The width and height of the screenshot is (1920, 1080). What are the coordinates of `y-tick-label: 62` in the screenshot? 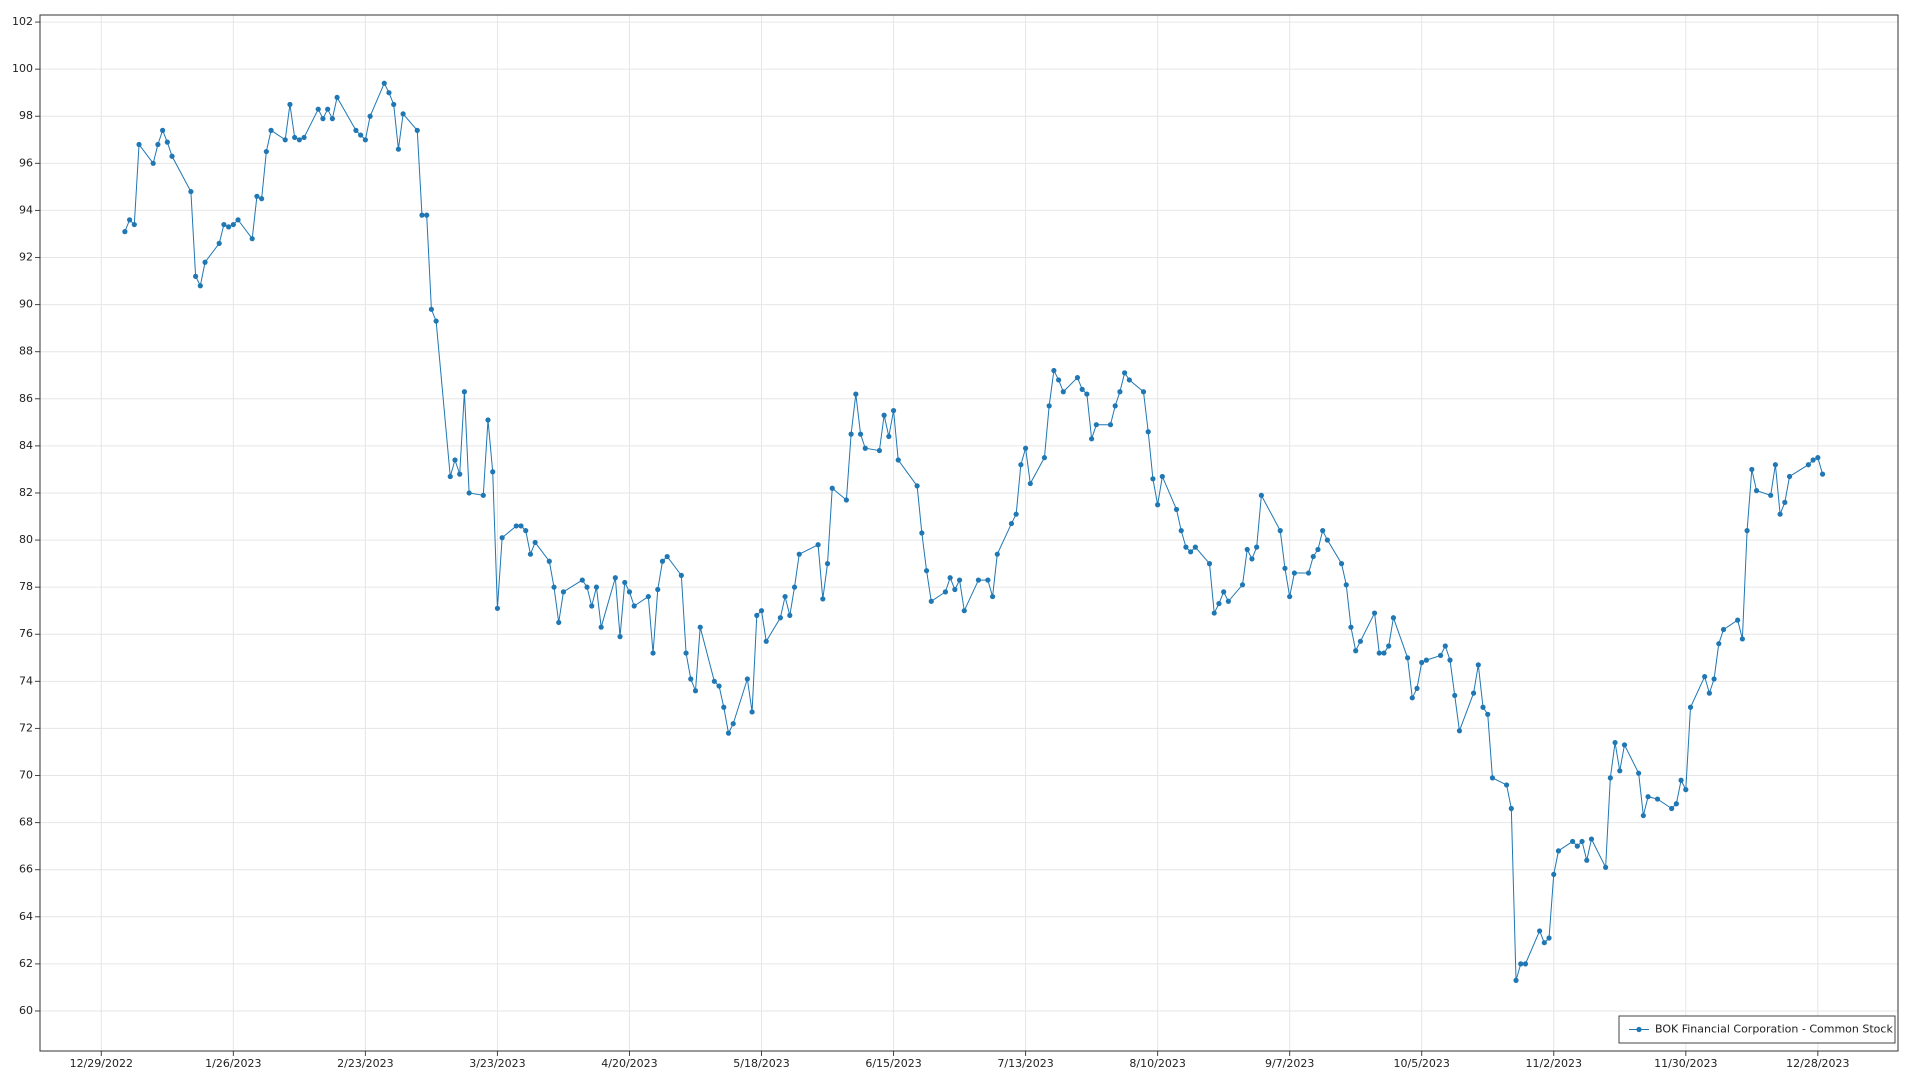 It's located at (26, 963).